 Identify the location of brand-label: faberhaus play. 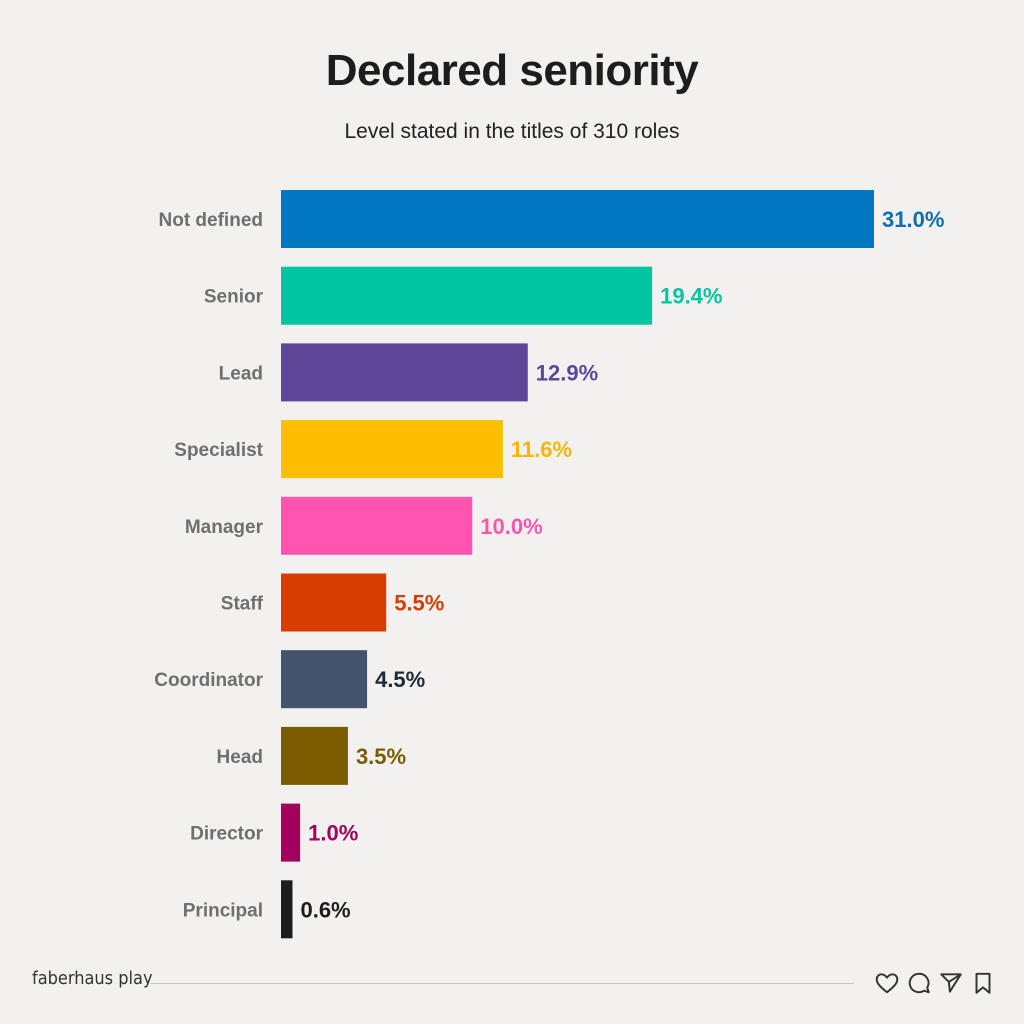
(92, 978).